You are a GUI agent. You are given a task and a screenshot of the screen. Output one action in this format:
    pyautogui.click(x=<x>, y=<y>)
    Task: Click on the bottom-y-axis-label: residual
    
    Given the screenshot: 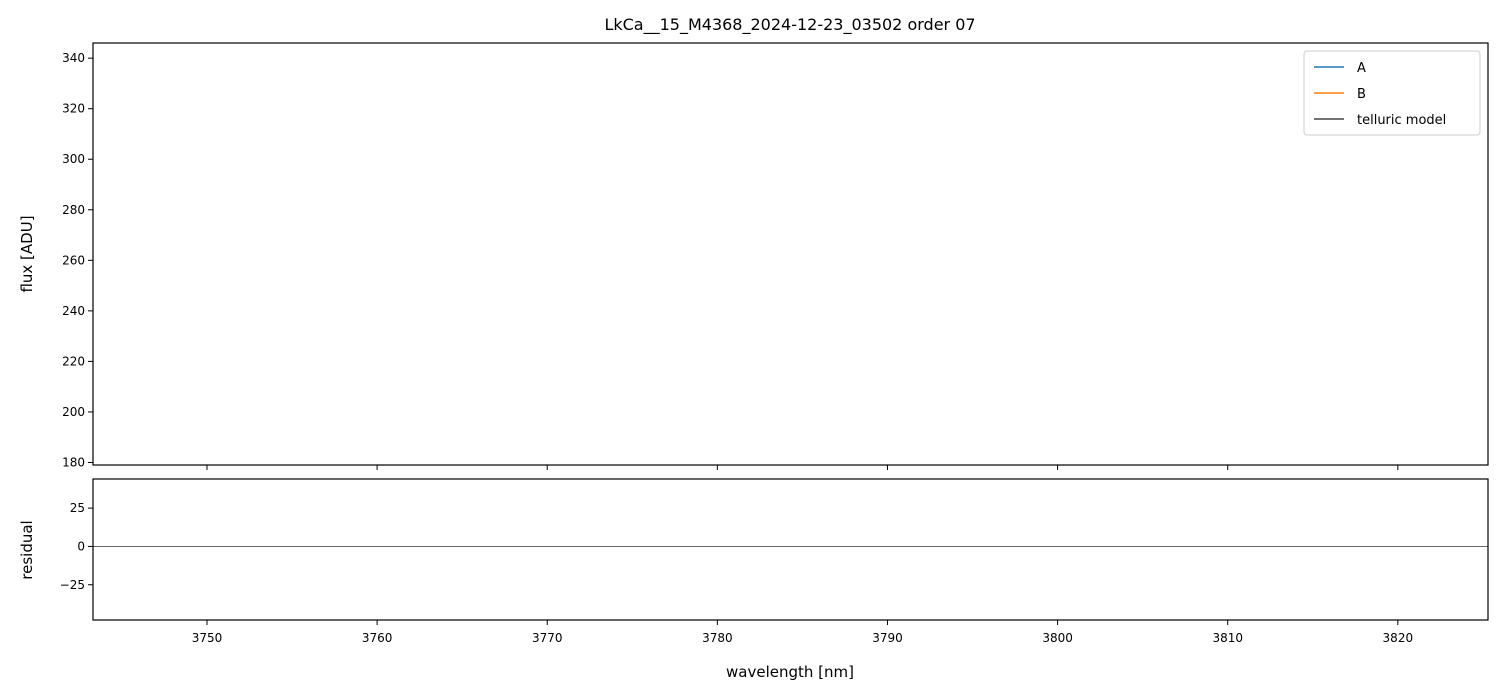 What is the action you would take?
    pyautogui.click(x=27, y=549)
    